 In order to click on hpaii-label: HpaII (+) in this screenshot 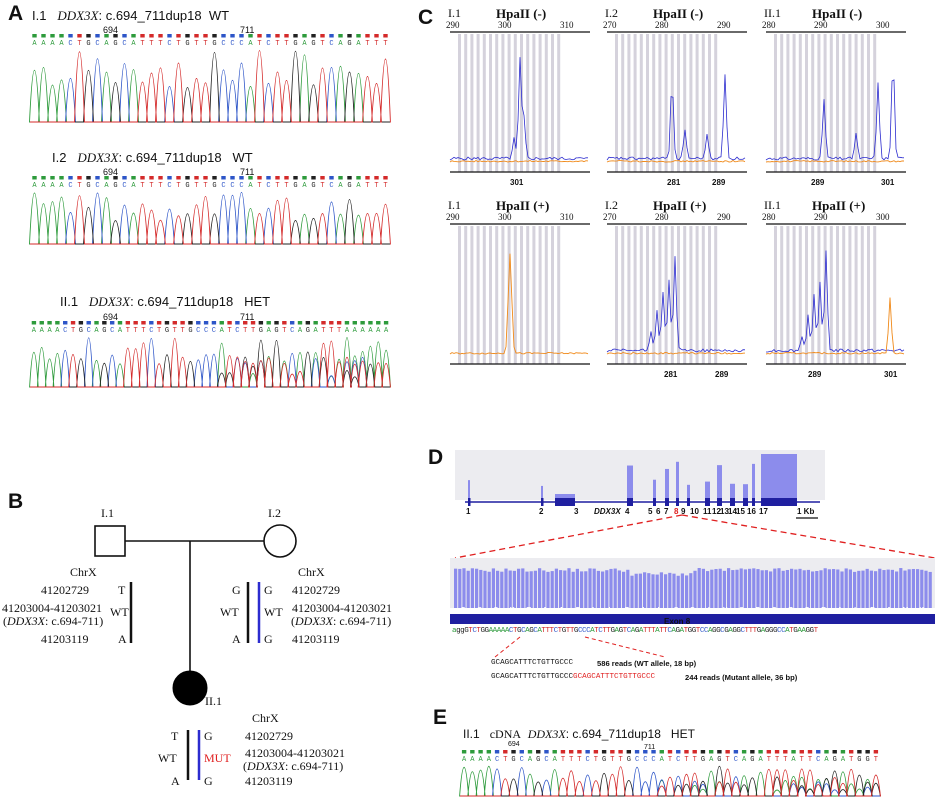, I will do `click(839, 205)`.